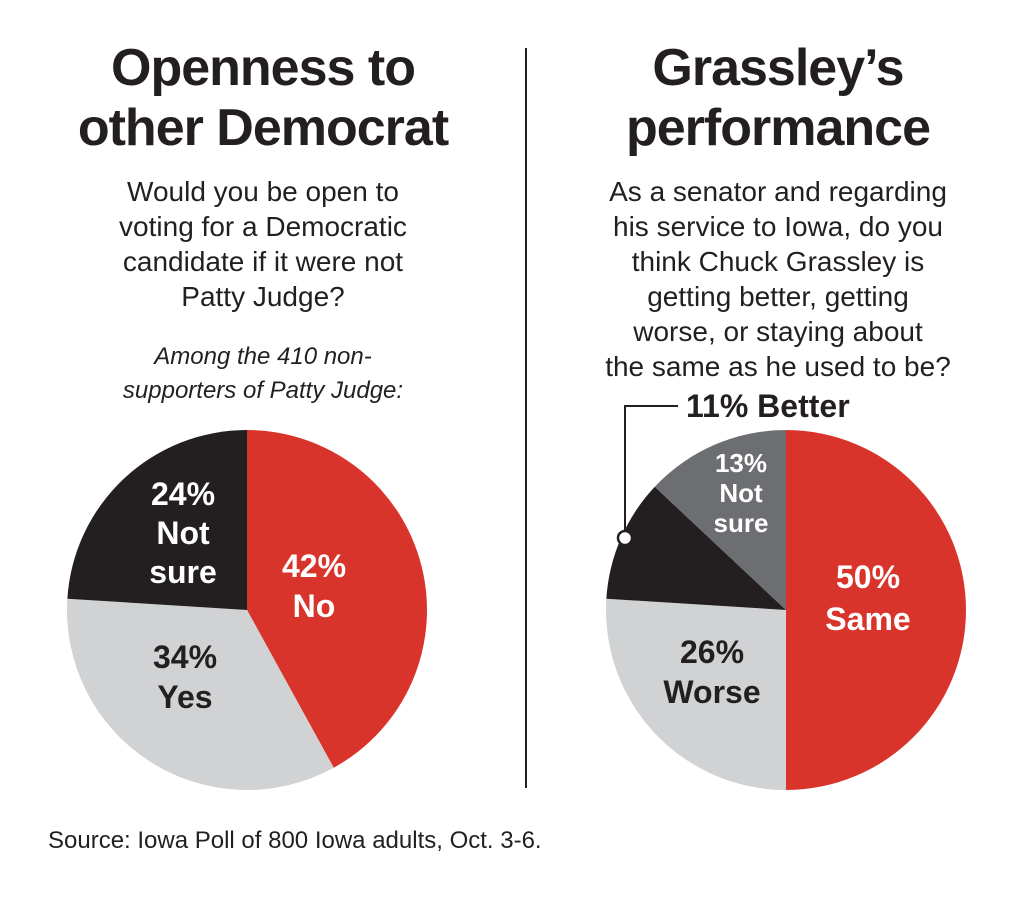 The image size is (1026, 912). I want to click on left-slice-label-no: 42% No, so click(314, 586).